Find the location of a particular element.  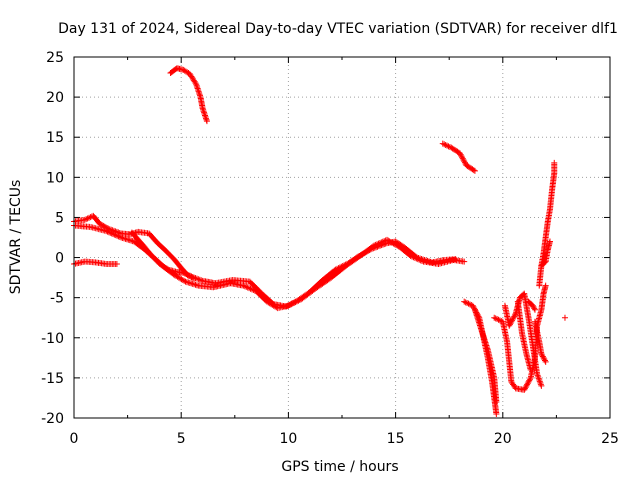

y-tick-label: -20 is located at coordinates (52, 419).